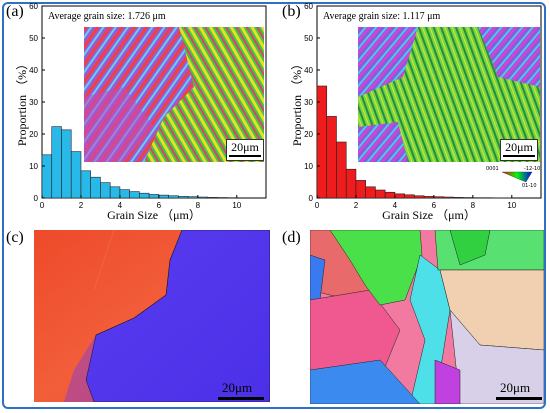 Image resolution: width=550 pixels, height=413 pixels. Describe the element at coordinates (237, 387) in the screenshot. I see `scale-label-c: 20μm` at that location.